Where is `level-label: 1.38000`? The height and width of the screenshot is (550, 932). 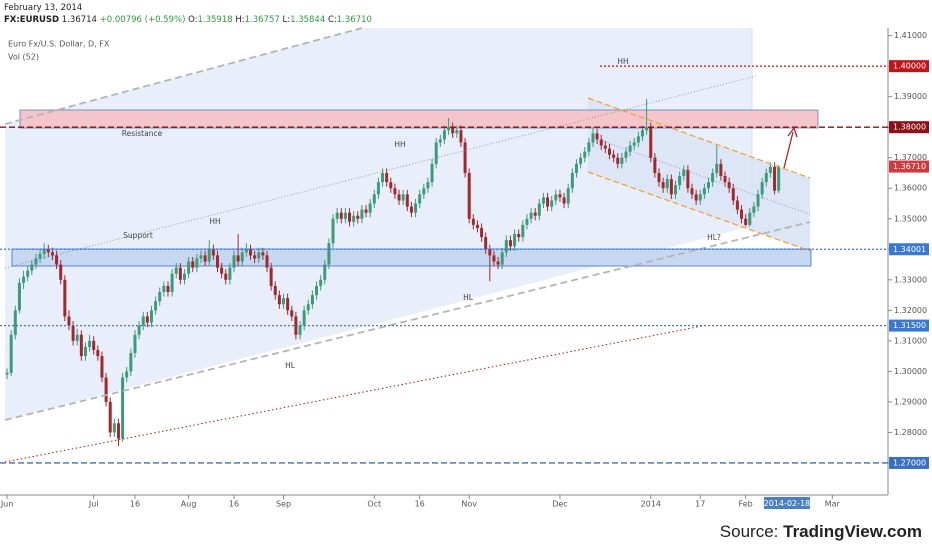 level-label: 1.38000 is located at coordinates (909, 127).